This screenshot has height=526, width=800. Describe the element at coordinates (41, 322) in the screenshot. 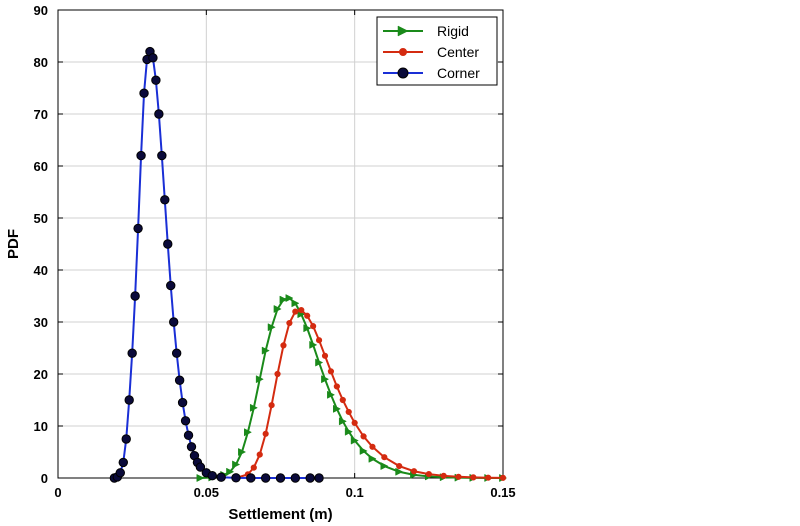

I see `y-tick-label: 30` at that location.